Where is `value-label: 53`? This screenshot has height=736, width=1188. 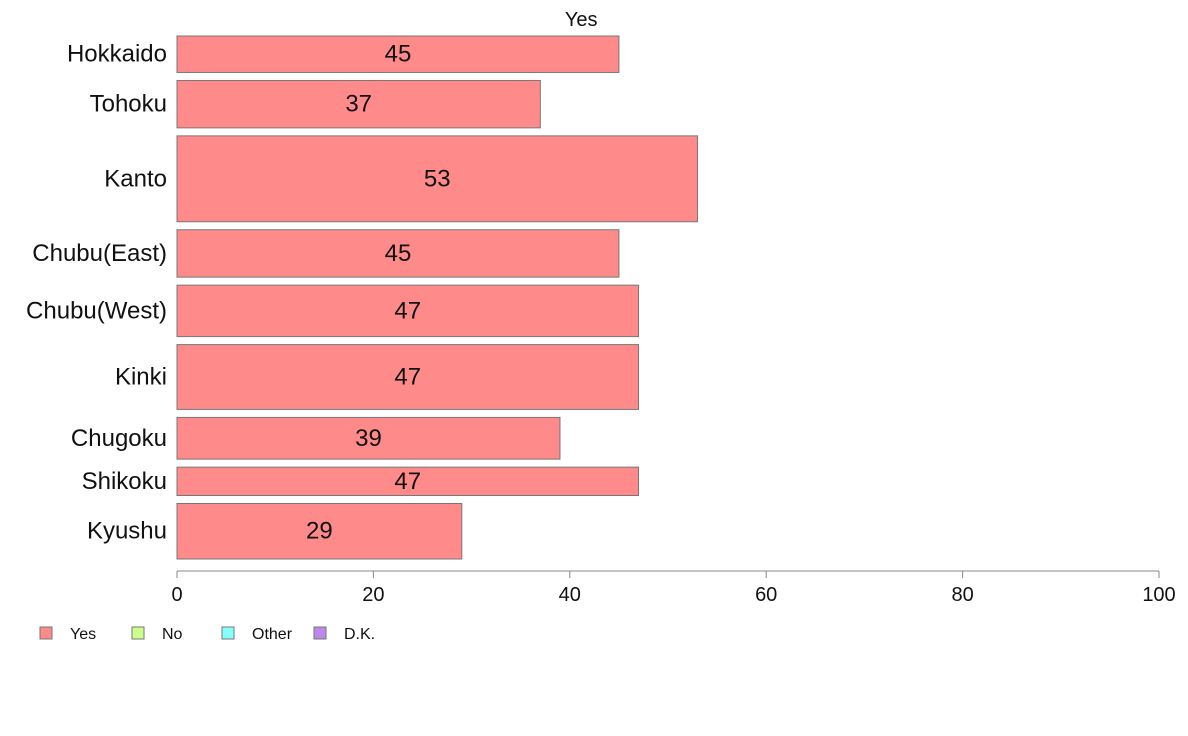
value-label: 53 is located at coordinates (437, 178).